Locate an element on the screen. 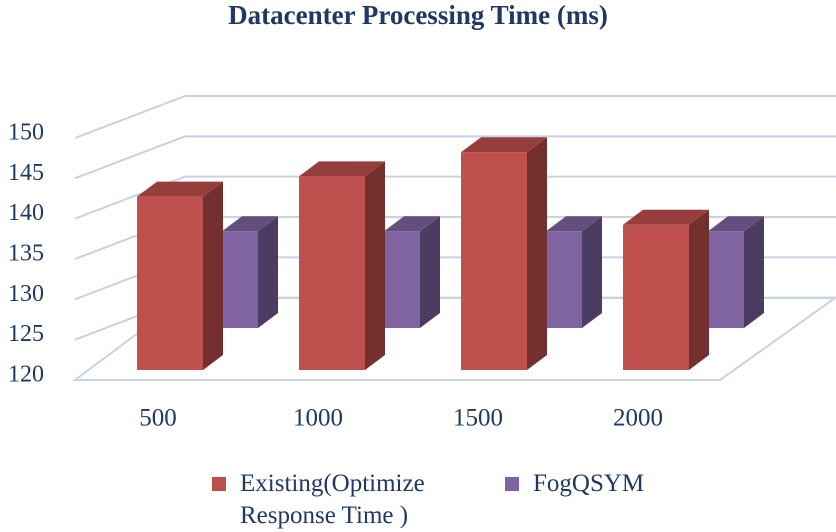  legend-label: Existing(Optimize Response Time ) is located at coordinates (332, 499).